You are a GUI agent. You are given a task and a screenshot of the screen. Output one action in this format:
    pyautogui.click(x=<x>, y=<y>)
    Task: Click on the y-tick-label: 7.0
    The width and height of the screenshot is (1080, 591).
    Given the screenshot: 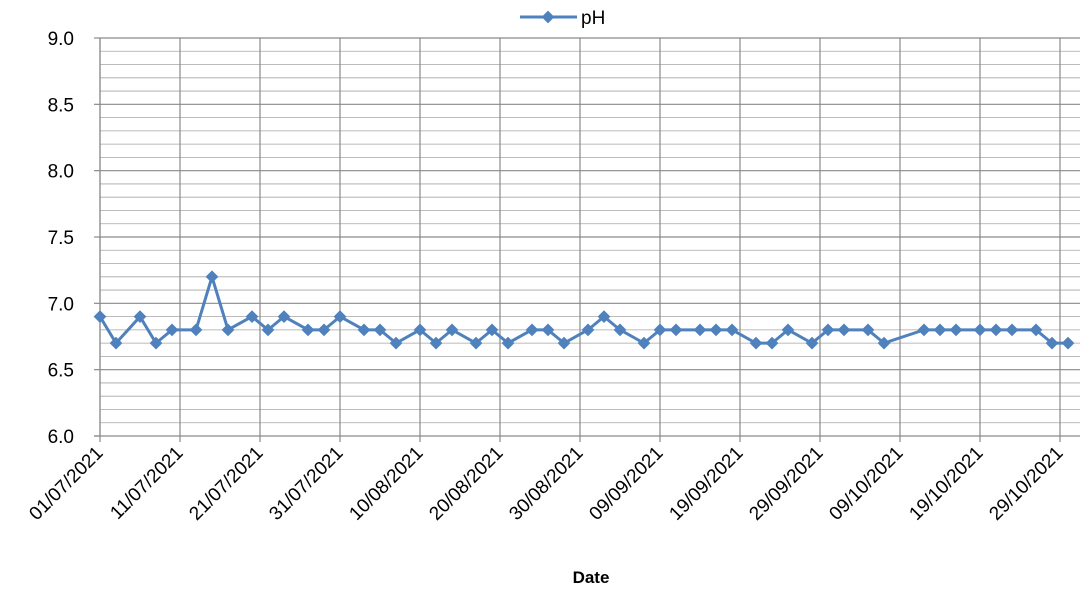 What is the action you would take?
    pyautogui.click(x=61, y=304)
    